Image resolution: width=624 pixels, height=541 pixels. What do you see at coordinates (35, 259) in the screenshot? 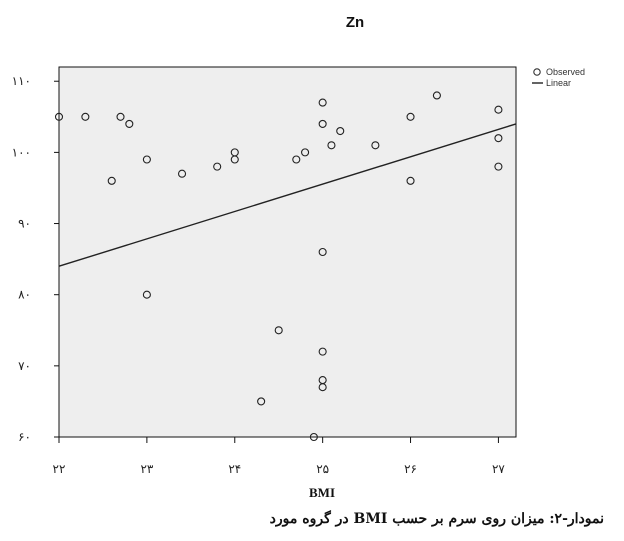
I see `y-axis: ۶۰ ۷۰ ۸۰ ۹۰ ۱۰۰ ۱۱۰` at bounding box center [35, 259].